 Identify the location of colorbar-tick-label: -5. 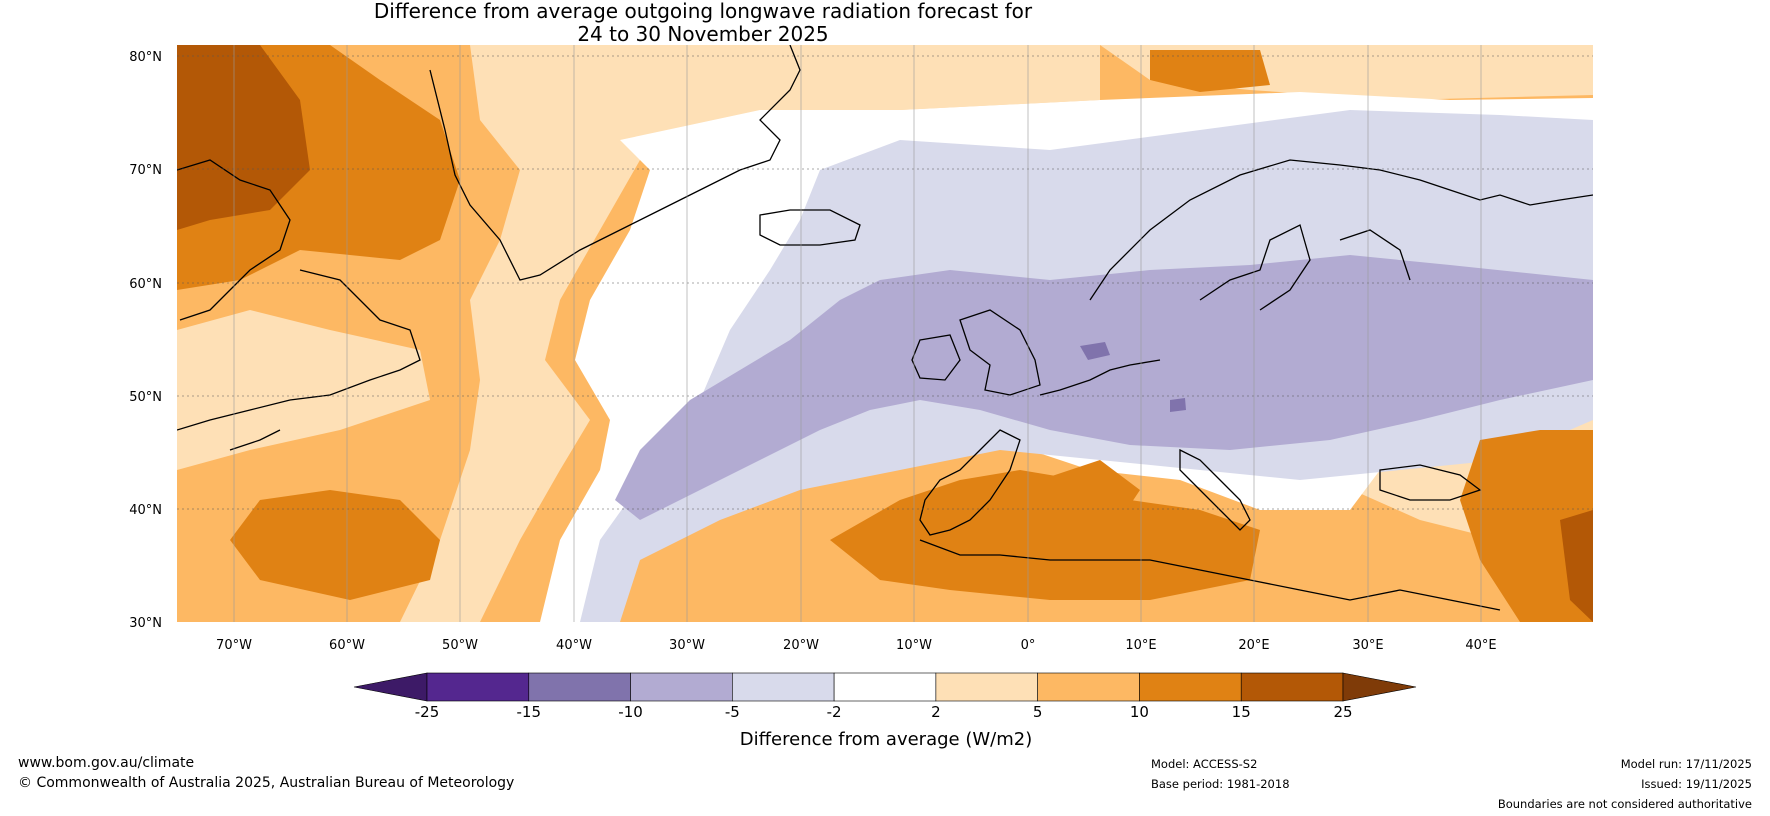
(732, 712).